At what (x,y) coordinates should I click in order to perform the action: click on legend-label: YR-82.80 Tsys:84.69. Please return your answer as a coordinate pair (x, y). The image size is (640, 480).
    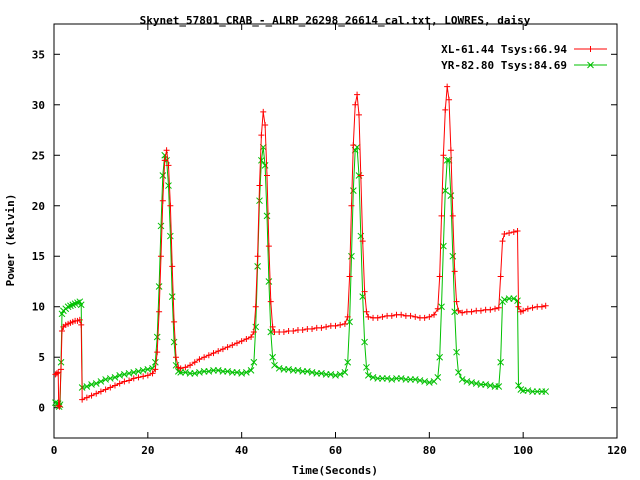
    Looking at the image, I should click on (504, 65).